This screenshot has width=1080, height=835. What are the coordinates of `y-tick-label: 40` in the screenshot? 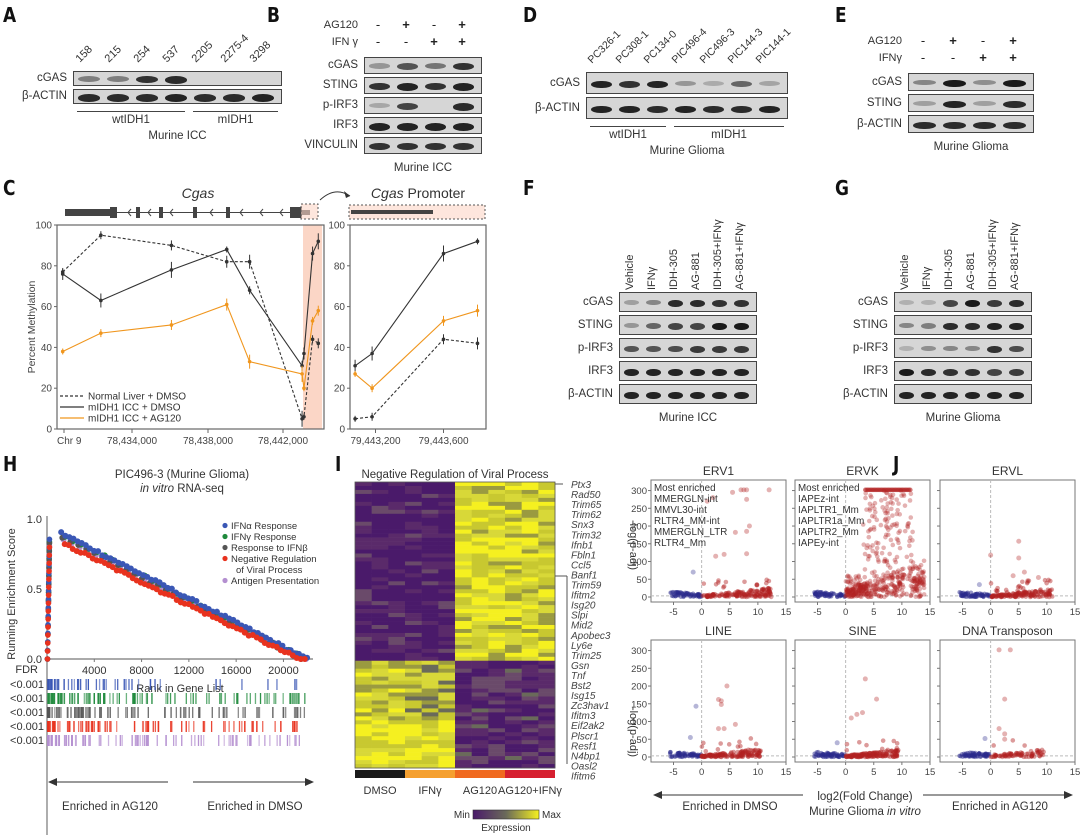 It's located at (47, 348).